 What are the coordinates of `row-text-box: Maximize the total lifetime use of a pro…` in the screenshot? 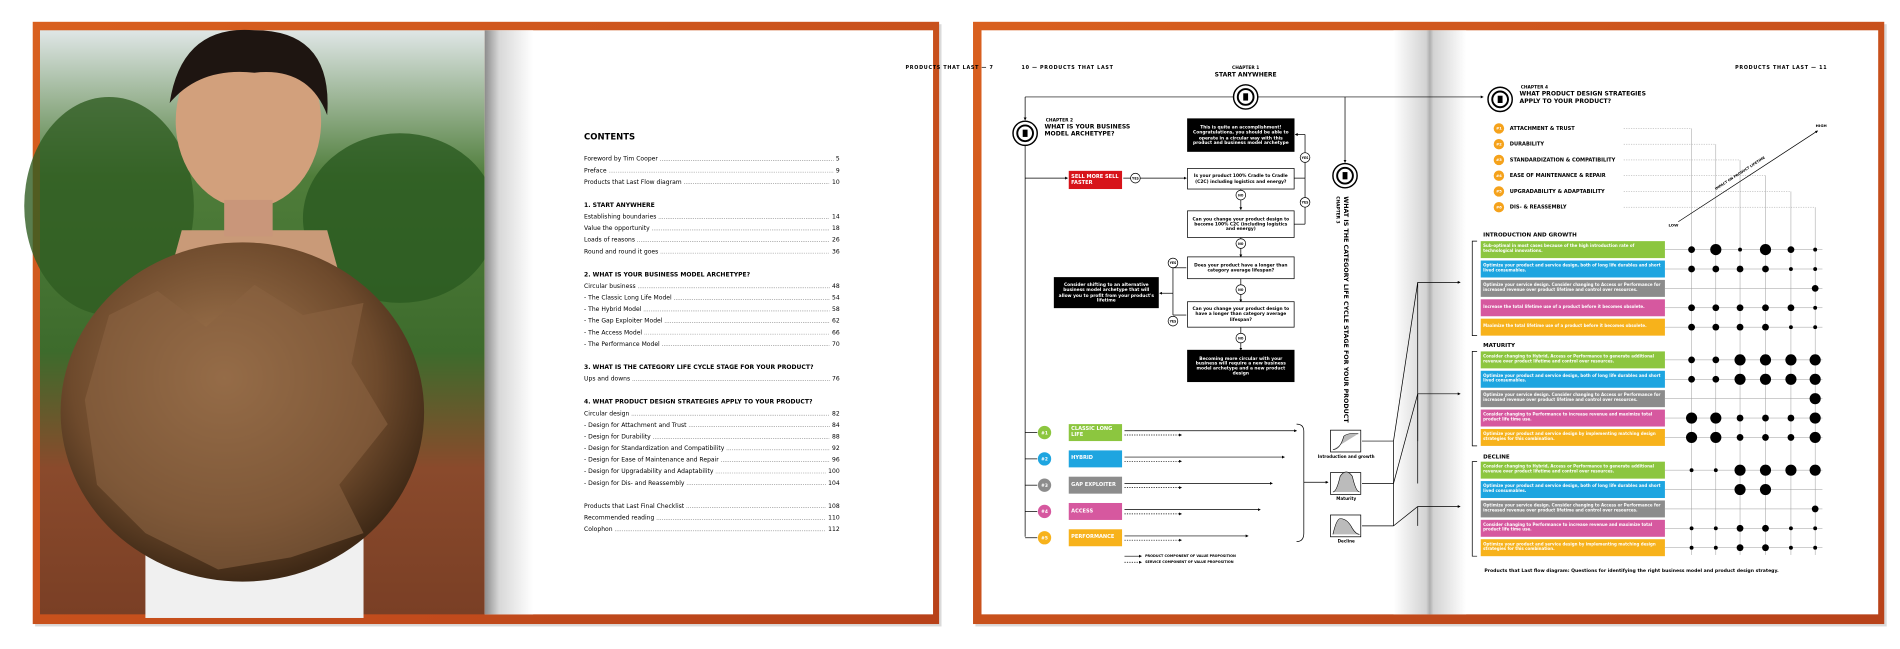 It's located at (1565, 326).